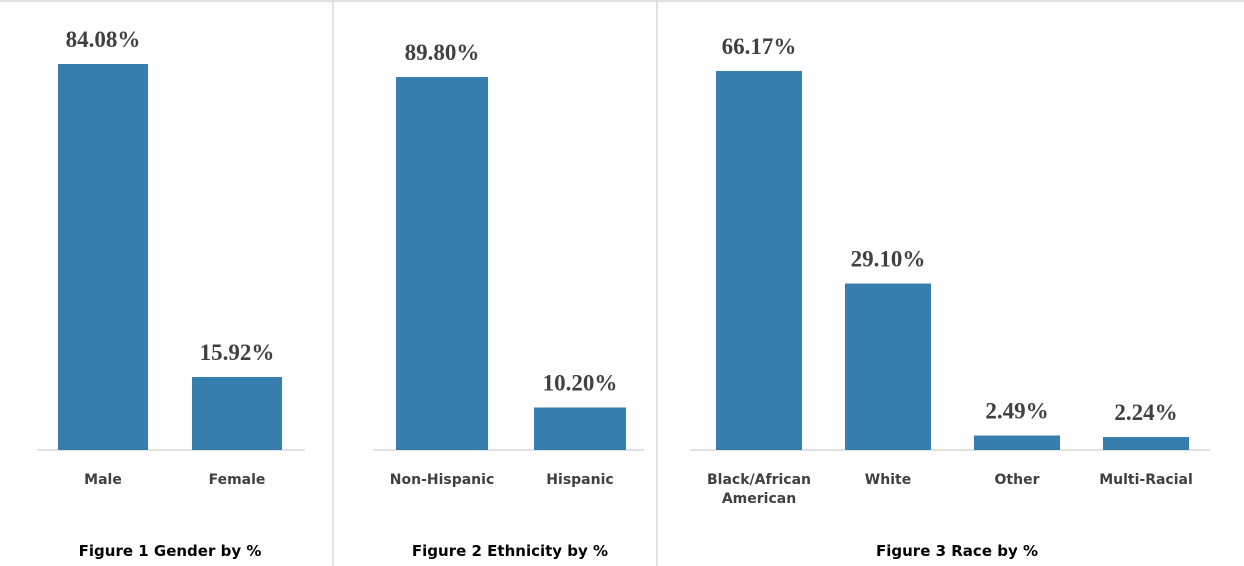  I want to click on value-label-ethnicity-non-hispanic: 89.80%, so click(442, 52).